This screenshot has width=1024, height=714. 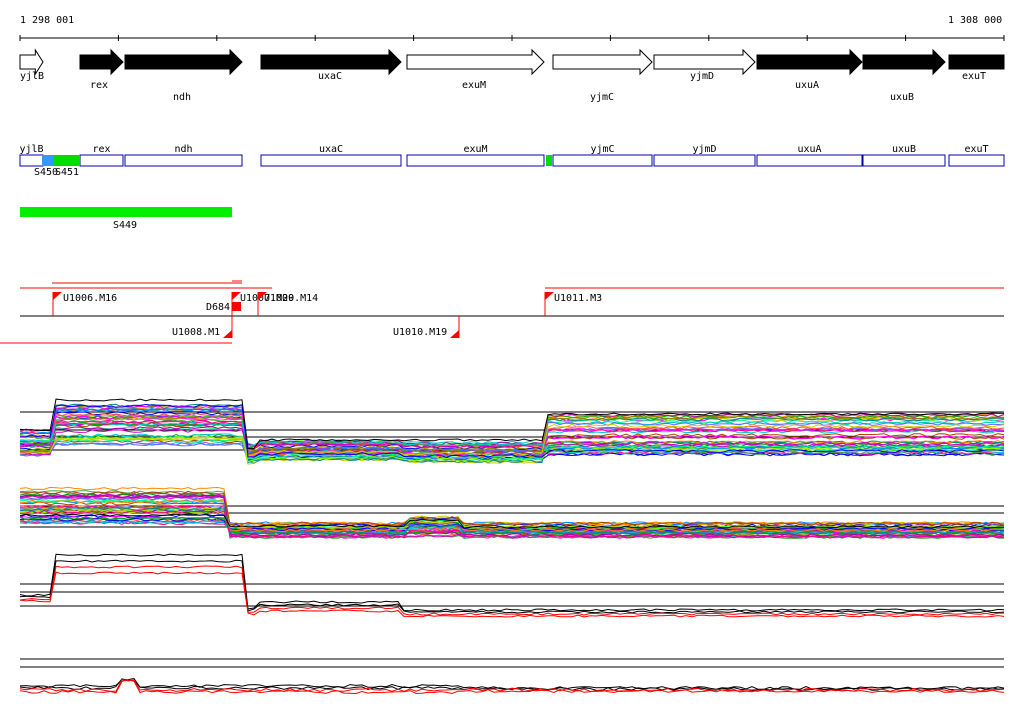 What do you see at coordinates (578, 298) in the screenshot?
I see `marker-label-m3: U1011.M3` at bounding box center [578, 298].